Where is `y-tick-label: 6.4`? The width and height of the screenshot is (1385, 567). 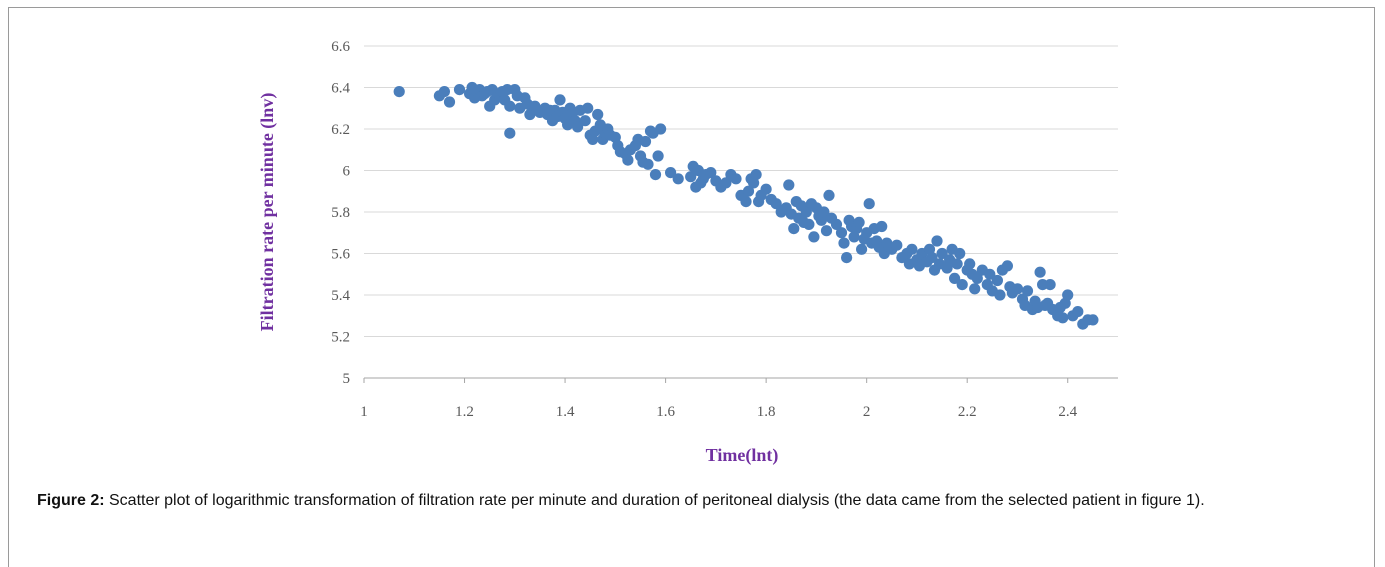 y-tick-label: 6.4 is located at coordinates (340, 89).